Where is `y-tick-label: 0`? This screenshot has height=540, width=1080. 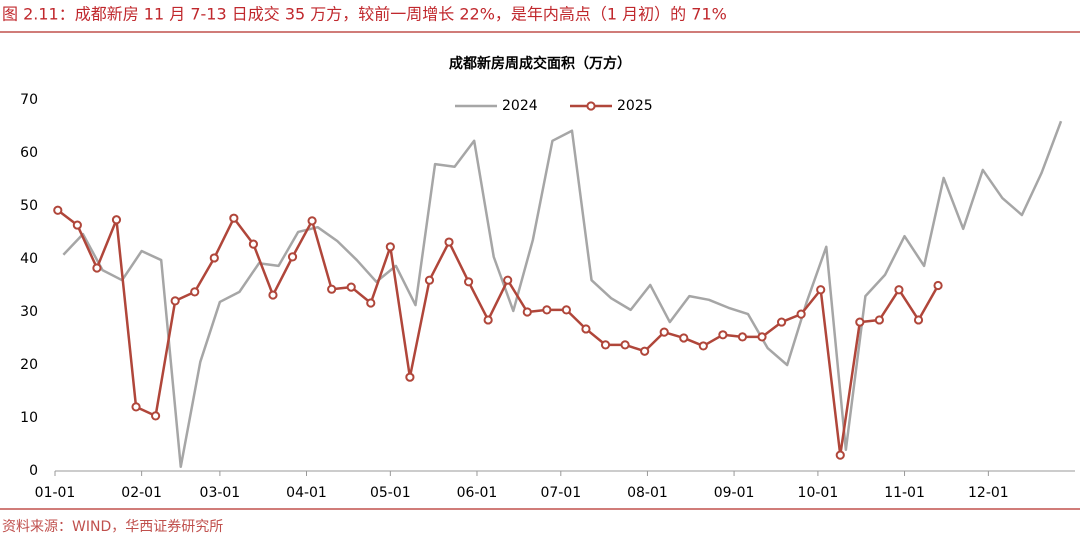
y-tick-label: 0 is located at coordinates (33, 471).